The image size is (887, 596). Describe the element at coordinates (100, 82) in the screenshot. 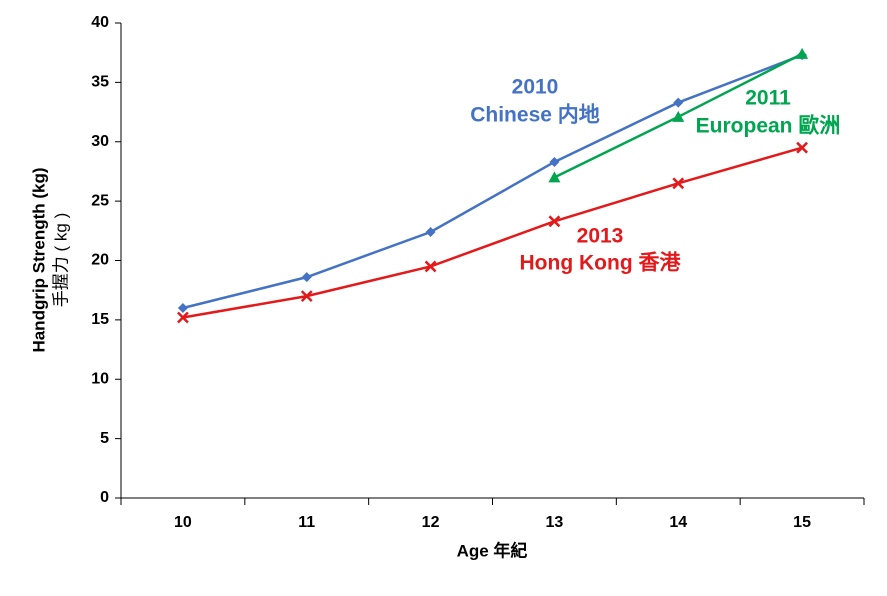

I see `y-tick-label: 35` at that location.